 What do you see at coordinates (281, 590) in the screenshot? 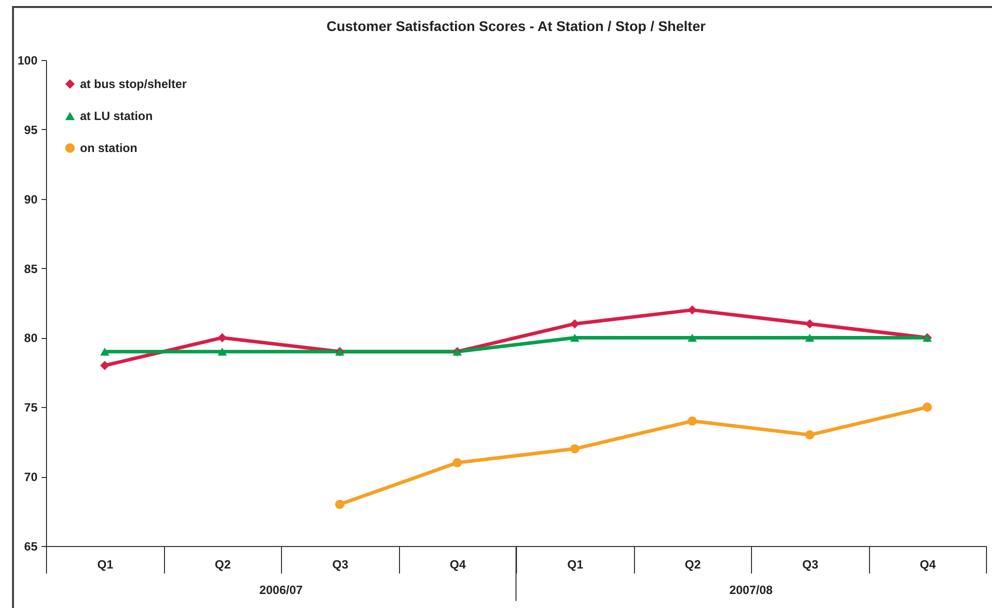
I see `text: 2006/07` at bounding box center [281, 590].